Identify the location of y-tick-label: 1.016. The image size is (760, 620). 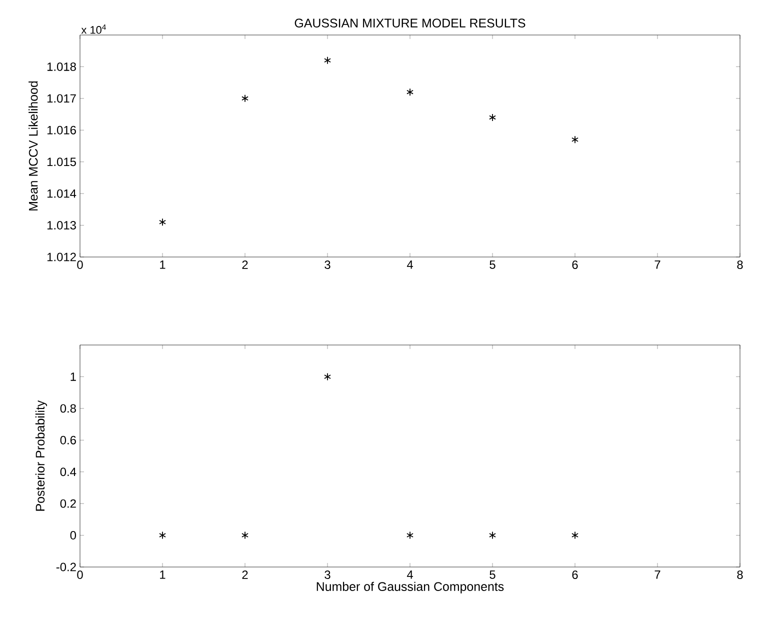
(61, 130).